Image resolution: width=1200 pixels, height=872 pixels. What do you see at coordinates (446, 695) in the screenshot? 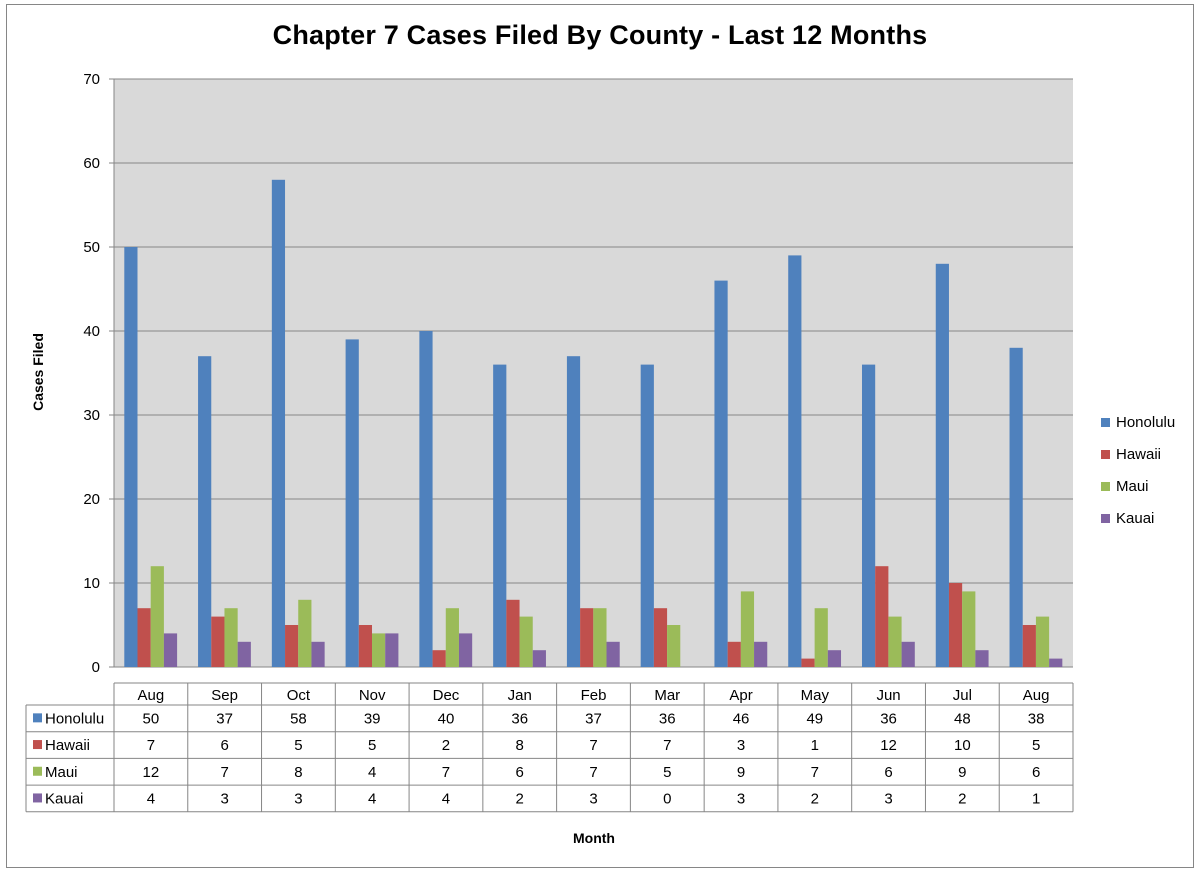
I see `x-tick-label: Dec` at bounding box center [446, 695].